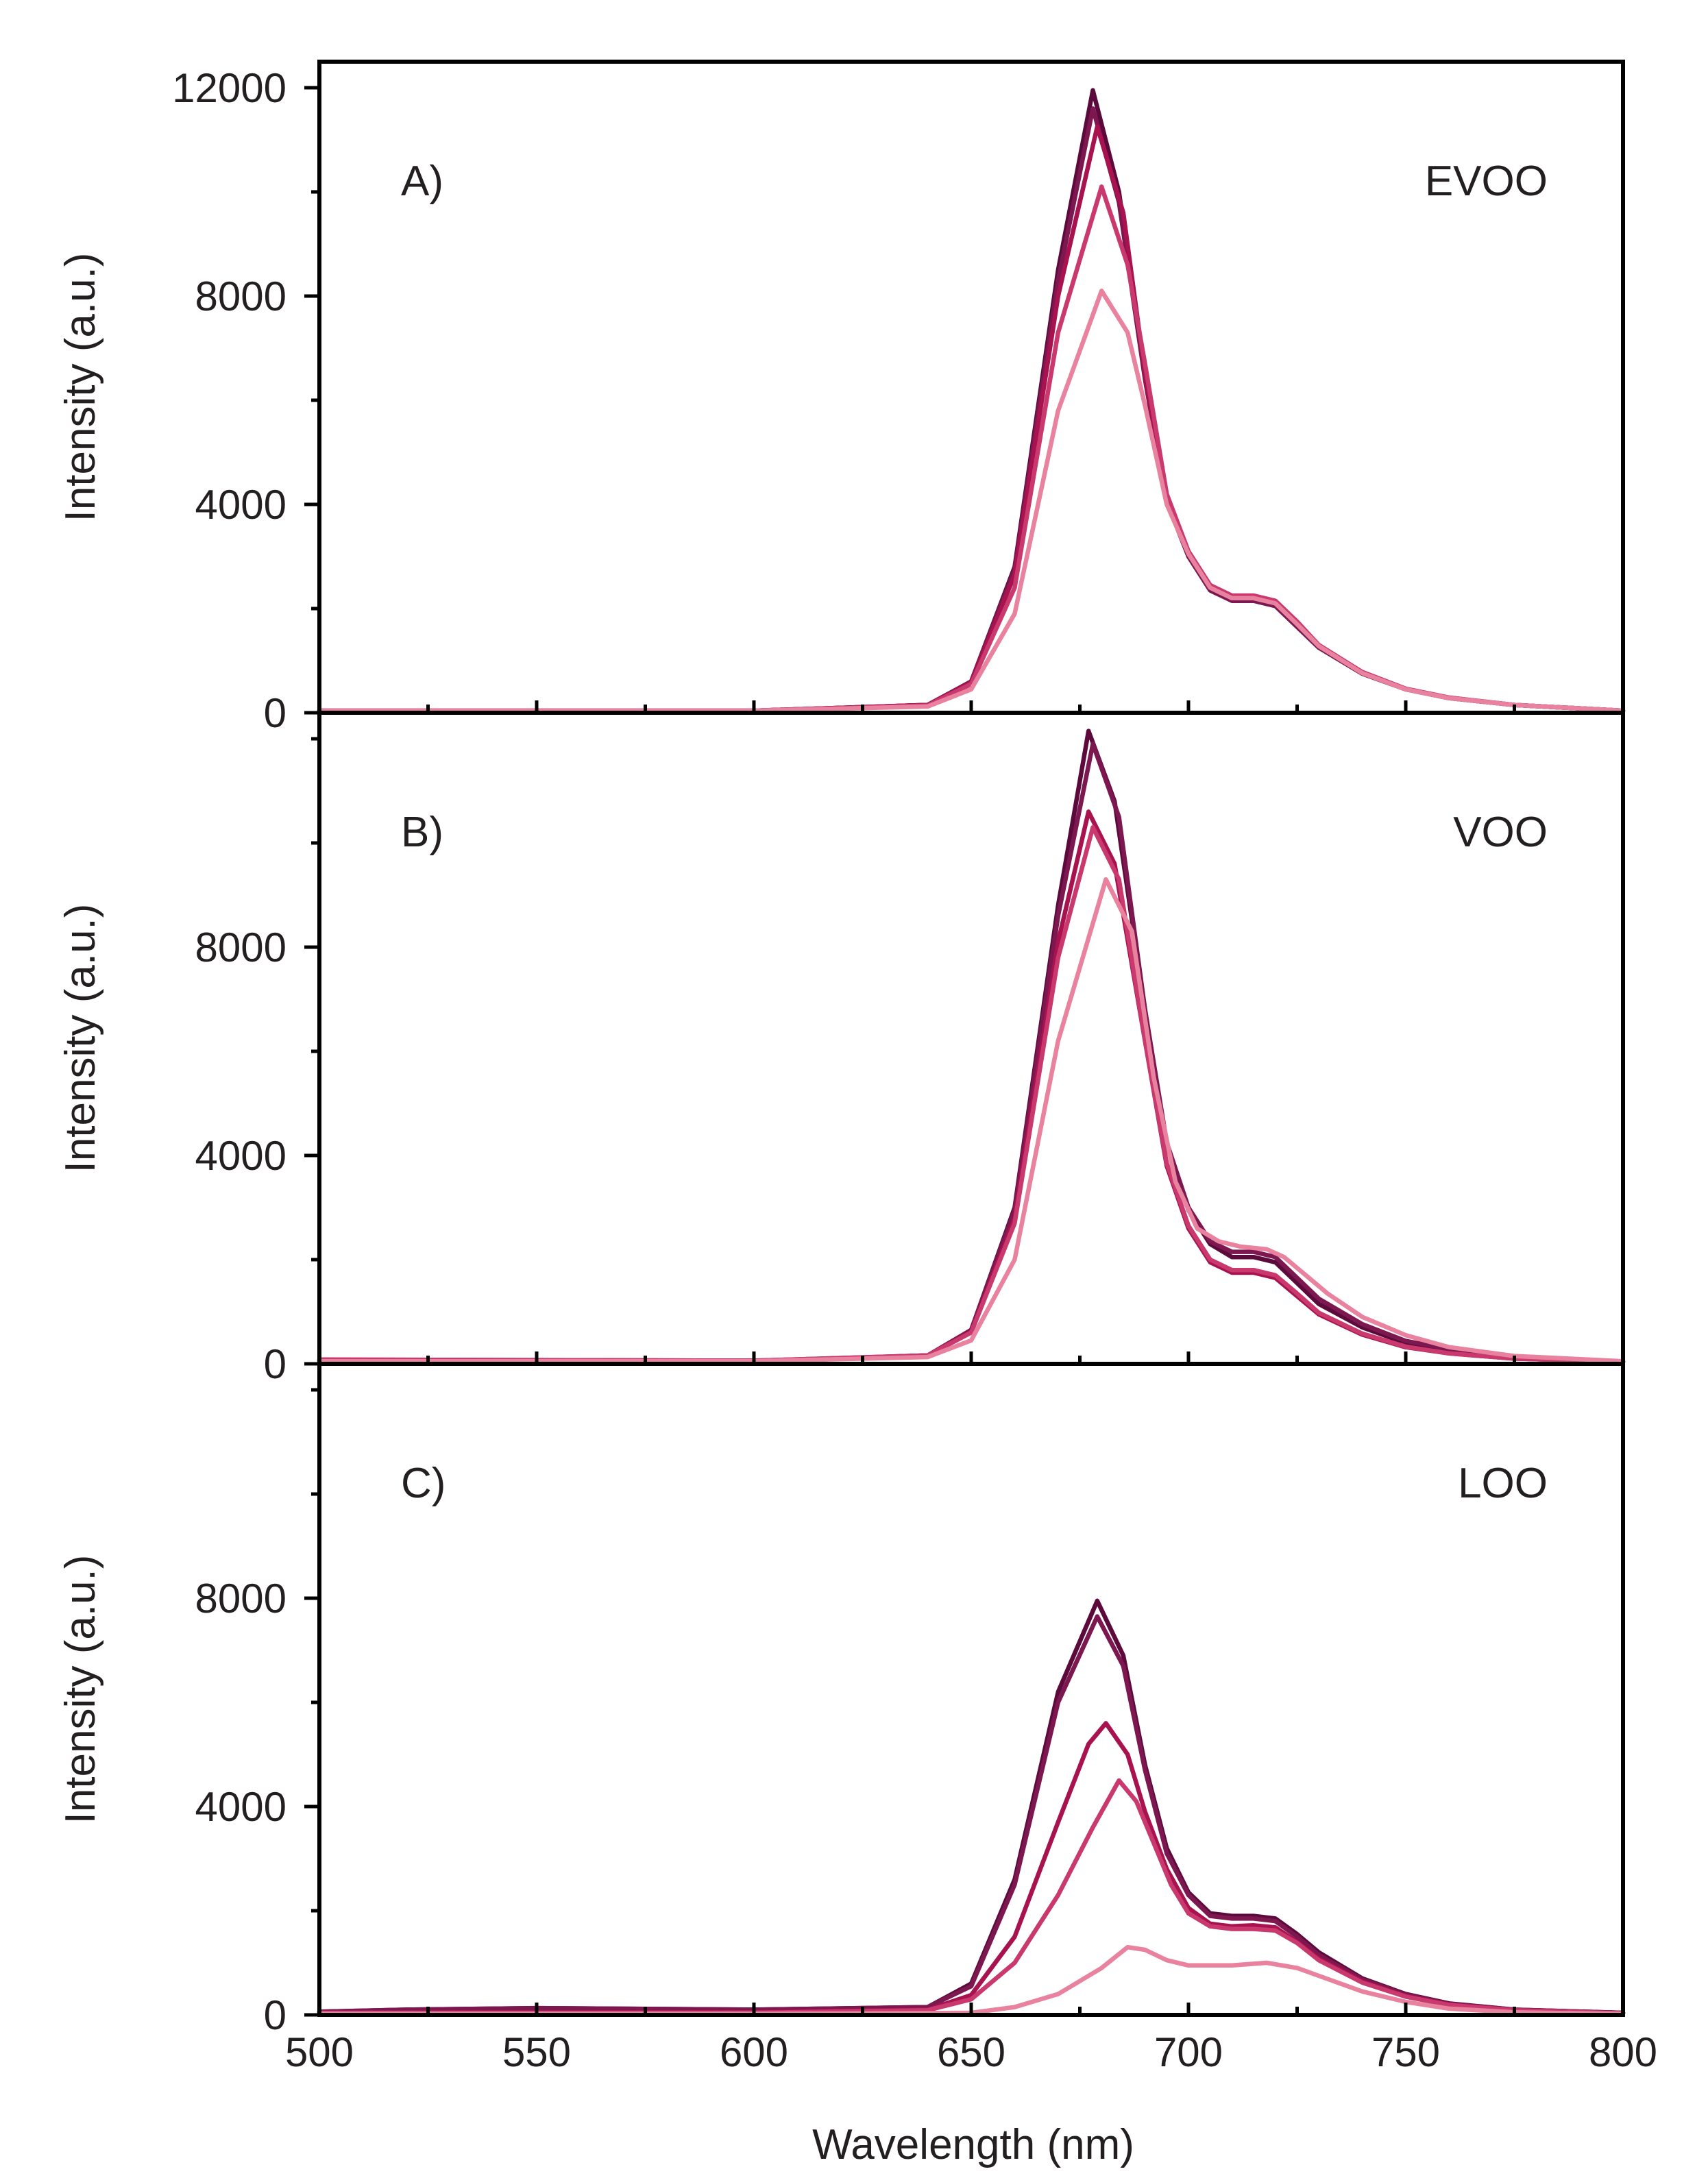  Describe the element at coordinates (1405, 2052) in the screenshot. I see `x-tick-label: 750` at that location.